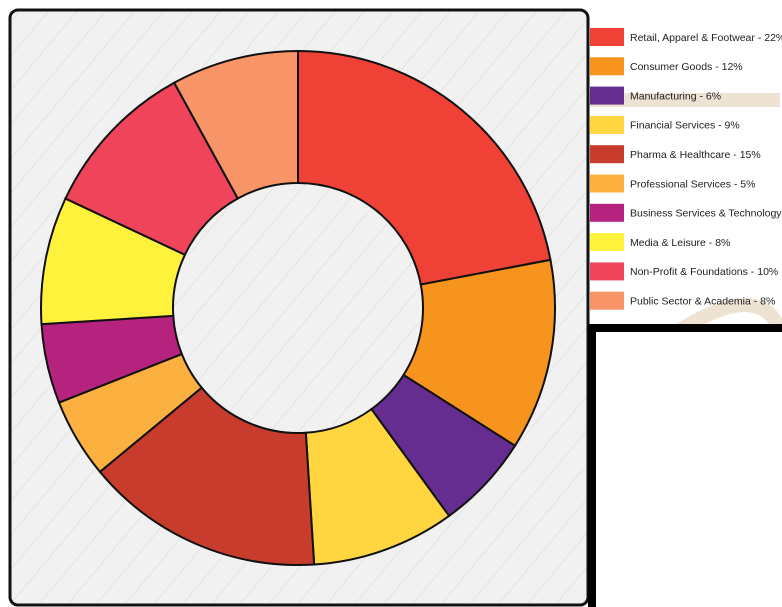 The width and height of the screenshot is (782, 607). What do you see at coordinates (704, 272) in the screenshot?
I see `legend-label: Non-Profit & Foundations - 10%` at bounding box center [704, 272].